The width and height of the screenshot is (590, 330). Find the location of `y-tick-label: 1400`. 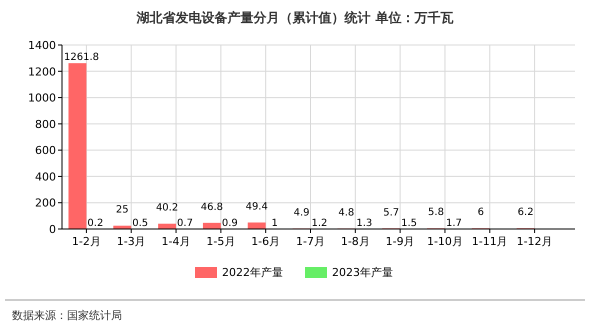

y-tick-label: 1400 is located at coordinates (42, 45).